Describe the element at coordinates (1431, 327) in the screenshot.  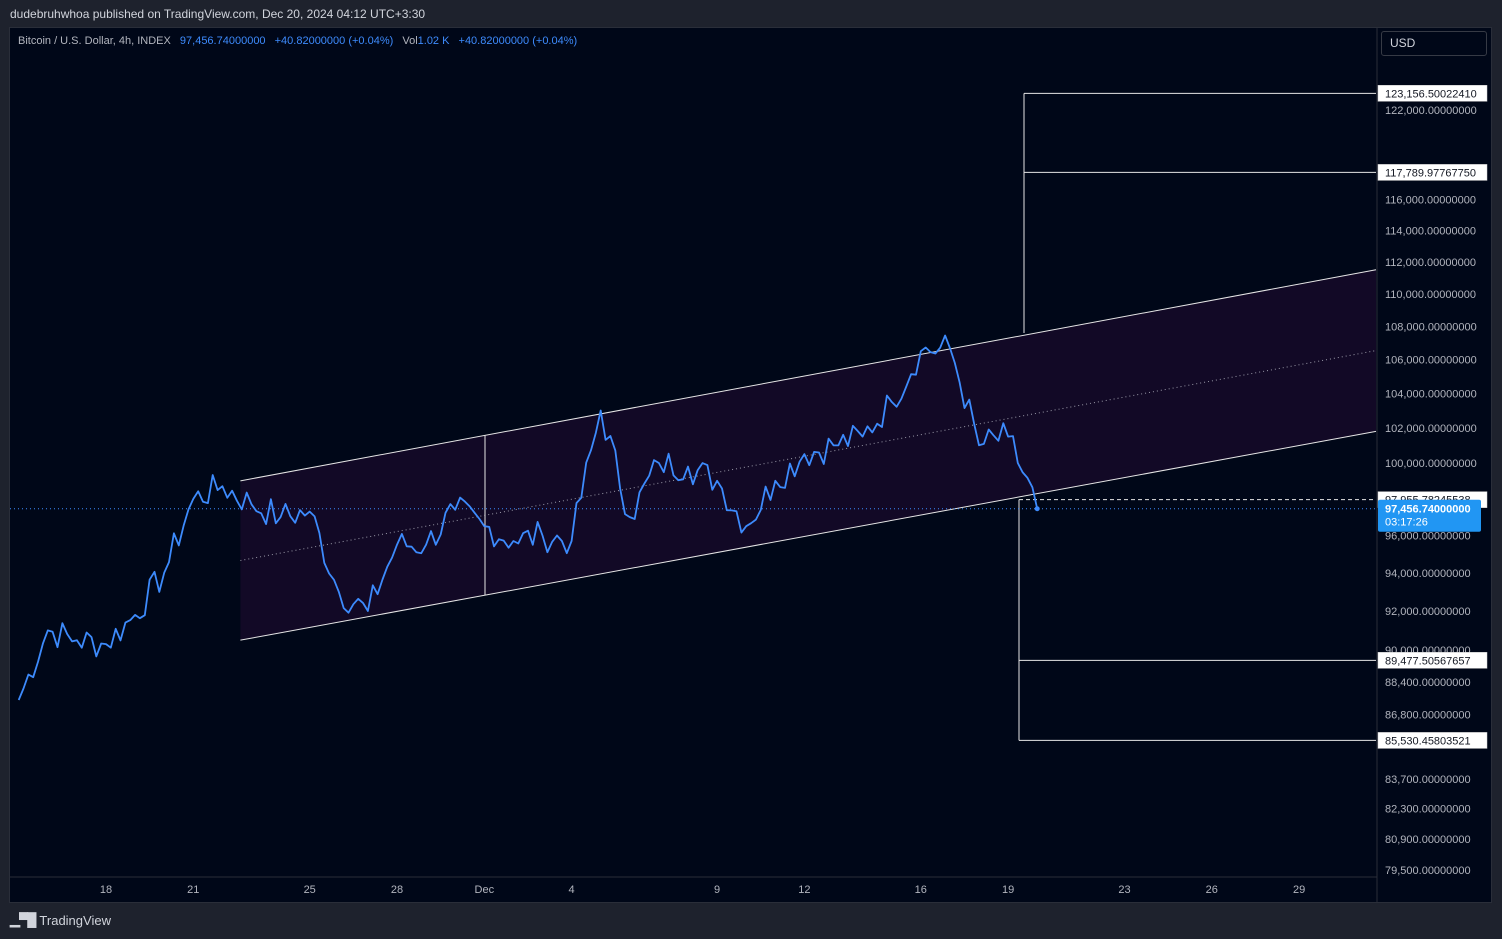
I see `y-tick-label: 108,000.00000000` at that location.